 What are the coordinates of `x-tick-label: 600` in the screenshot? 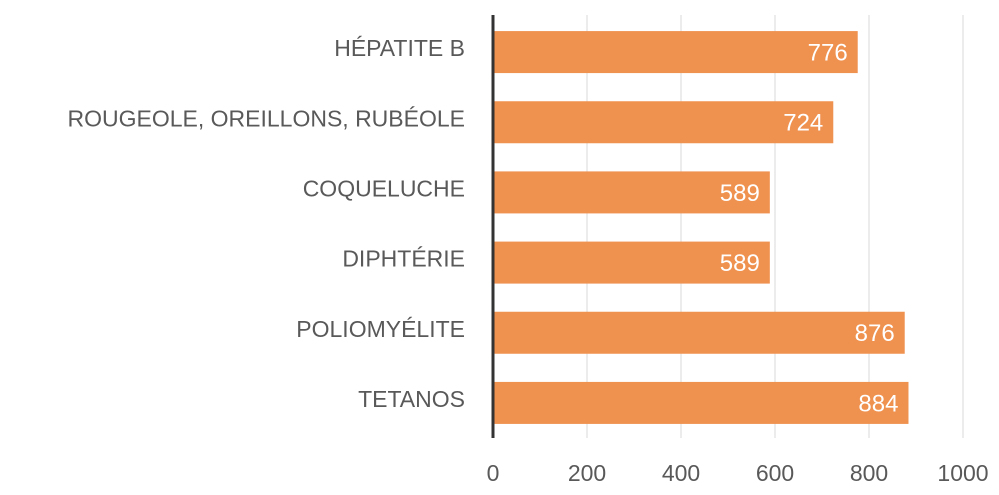 It's located at (775, 473).